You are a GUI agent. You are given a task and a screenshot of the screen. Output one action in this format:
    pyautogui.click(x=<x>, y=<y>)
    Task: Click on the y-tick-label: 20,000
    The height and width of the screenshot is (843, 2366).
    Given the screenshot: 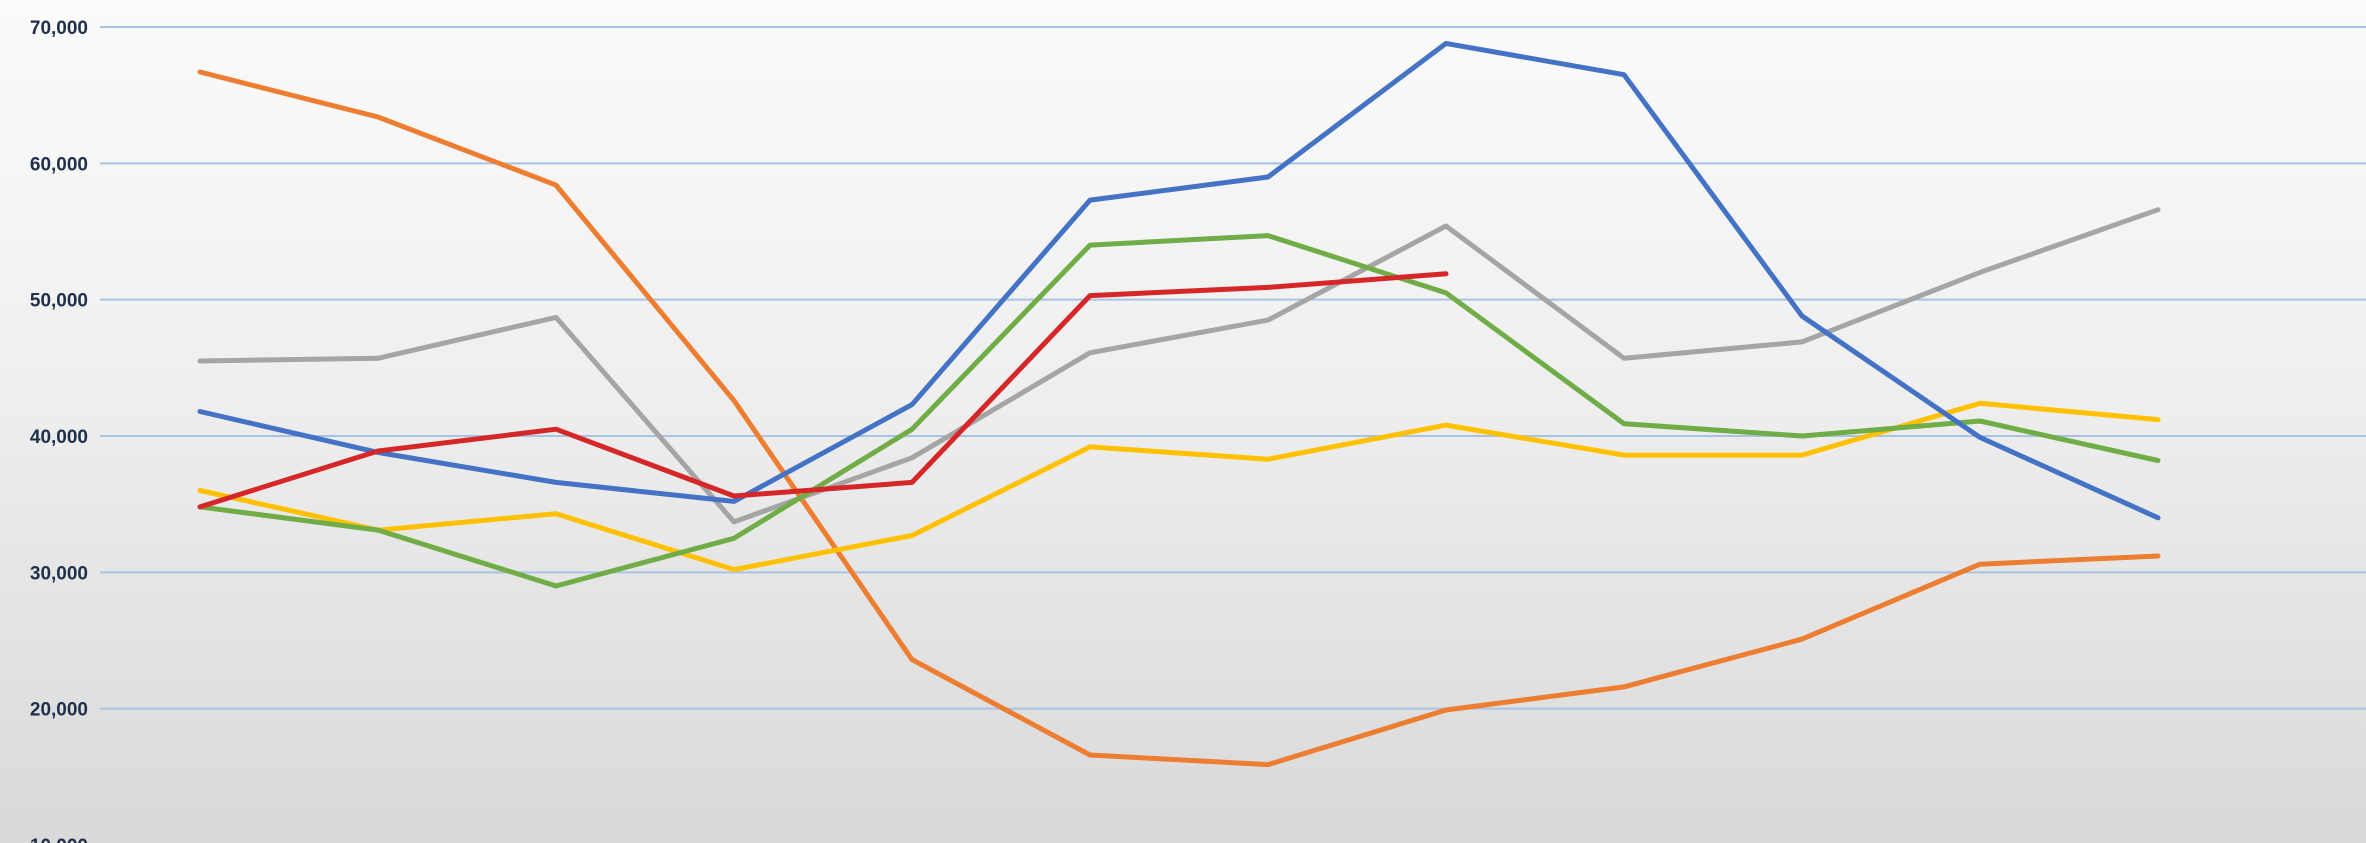 What is the action you would take?
    pyautogui.click(x=59, y=710)
    